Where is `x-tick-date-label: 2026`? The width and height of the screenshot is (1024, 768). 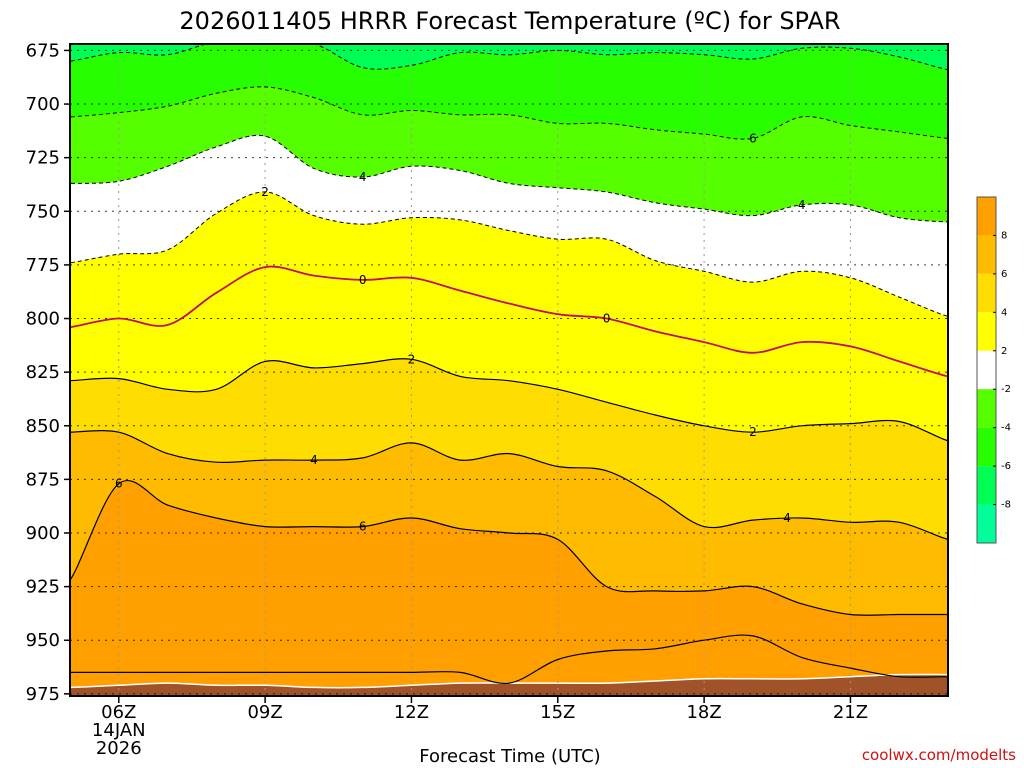
x-tick-date-label: 2026 is located at coordinates (119, 748).